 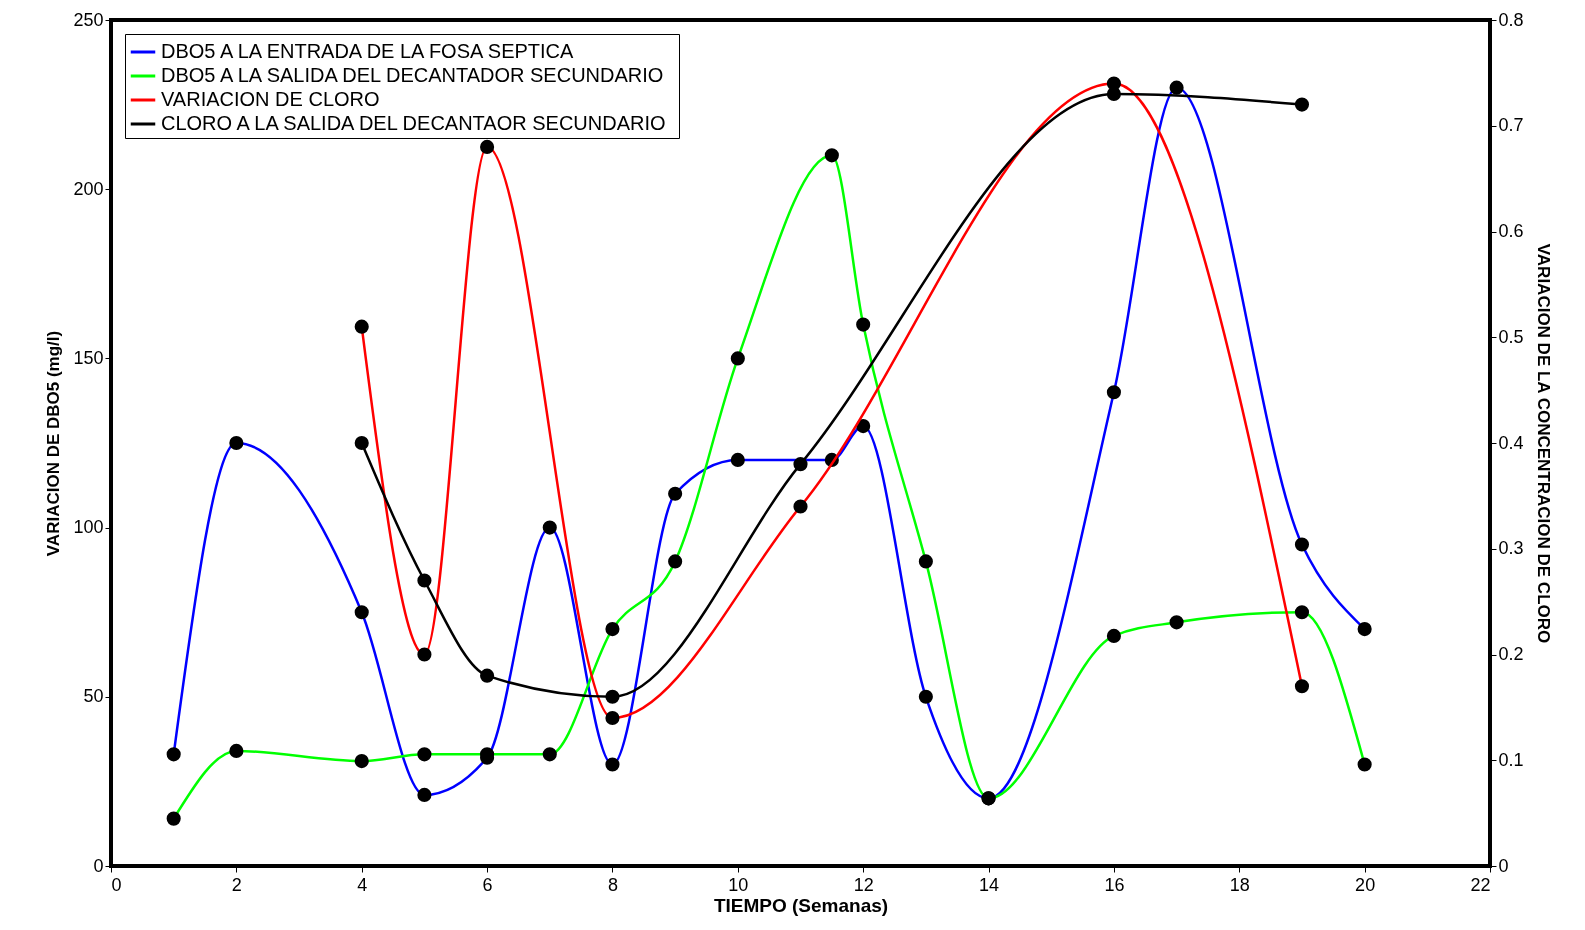 I want to click on x-tick-label: 22, so click(x=1480, y=884).